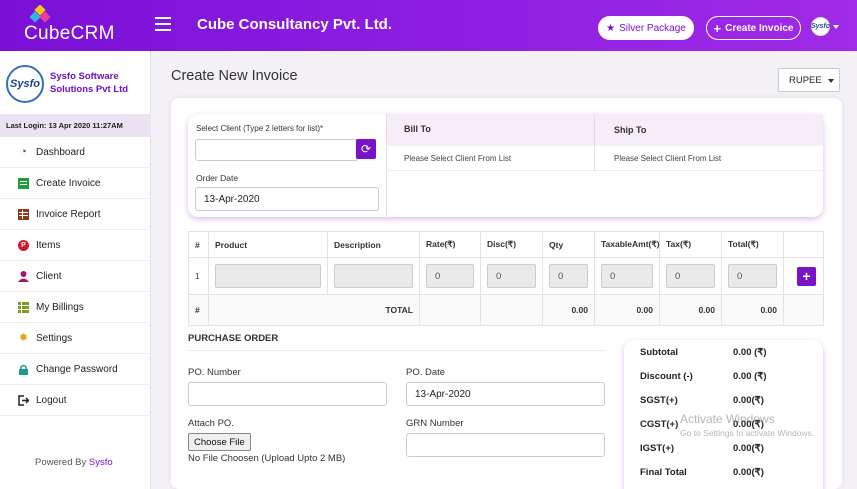  What do you see at coordinates (276, 150) in the screenshot?
I see `select-client-input` at bounding box center [276, 150].